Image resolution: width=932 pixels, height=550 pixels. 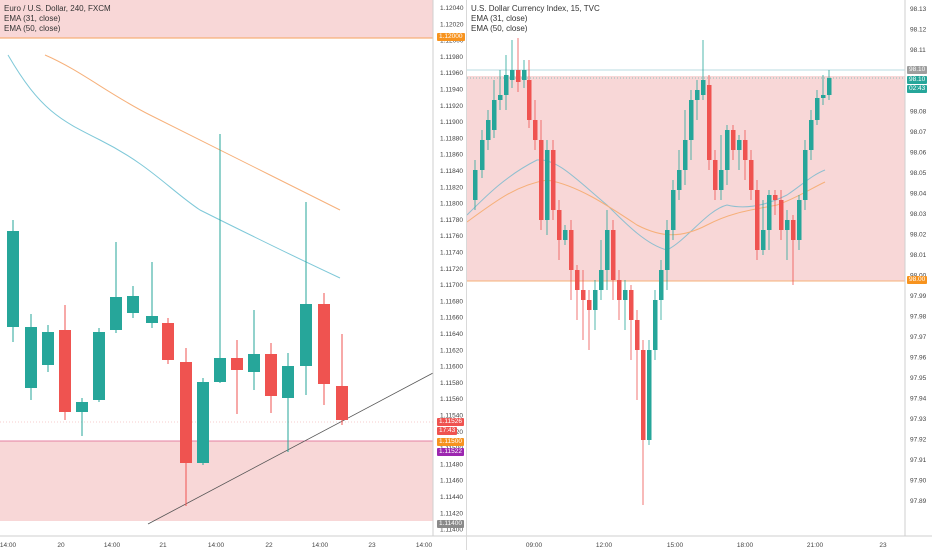 What do you see at coordinates (918, 235) in the screenshot?
I see `dxy-y-tick-label: 98.02` at bounding box center [918, 235].